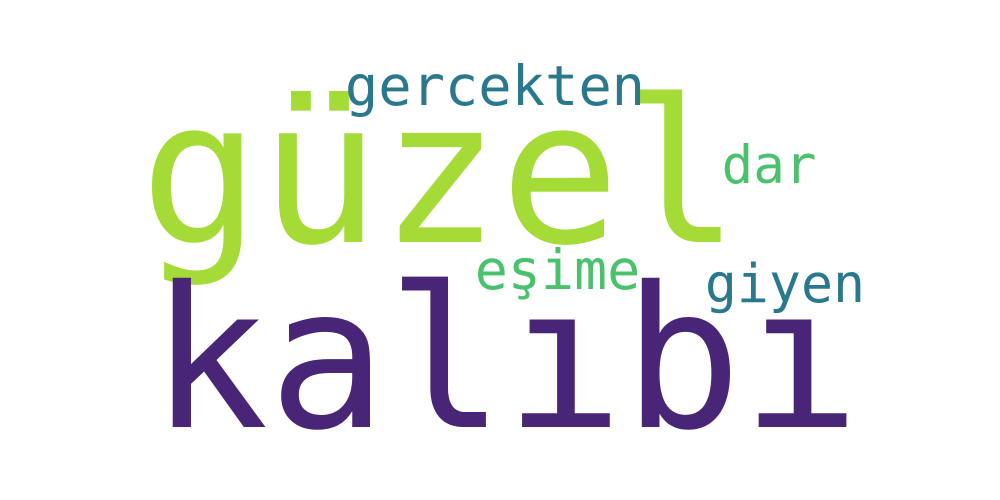 Image resolution: width=1000 pixels, height=500 pixels. Describe the element at coordinates (784, 284) in the screenshot. I see `word-giyen: giyen` at that location.